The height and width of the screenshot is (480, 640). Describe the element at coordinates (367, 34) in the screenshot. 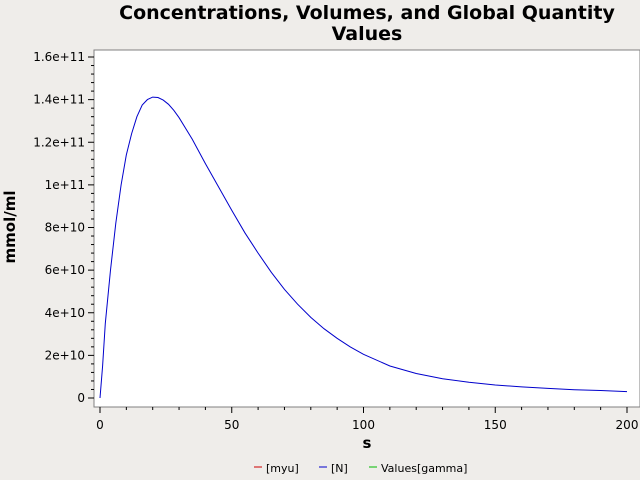

I see `chart-title-line-2: Values` at that location.